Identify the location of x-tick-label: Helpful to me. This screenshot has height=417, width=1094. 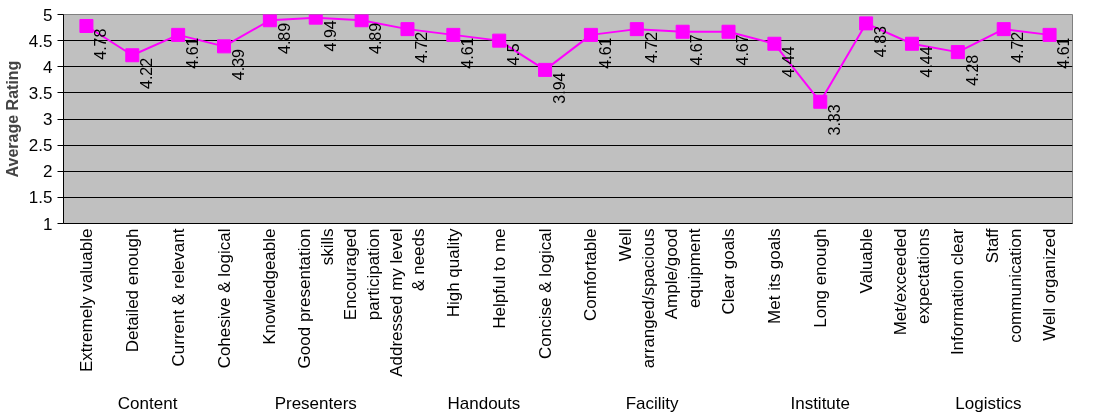
(499, 278).